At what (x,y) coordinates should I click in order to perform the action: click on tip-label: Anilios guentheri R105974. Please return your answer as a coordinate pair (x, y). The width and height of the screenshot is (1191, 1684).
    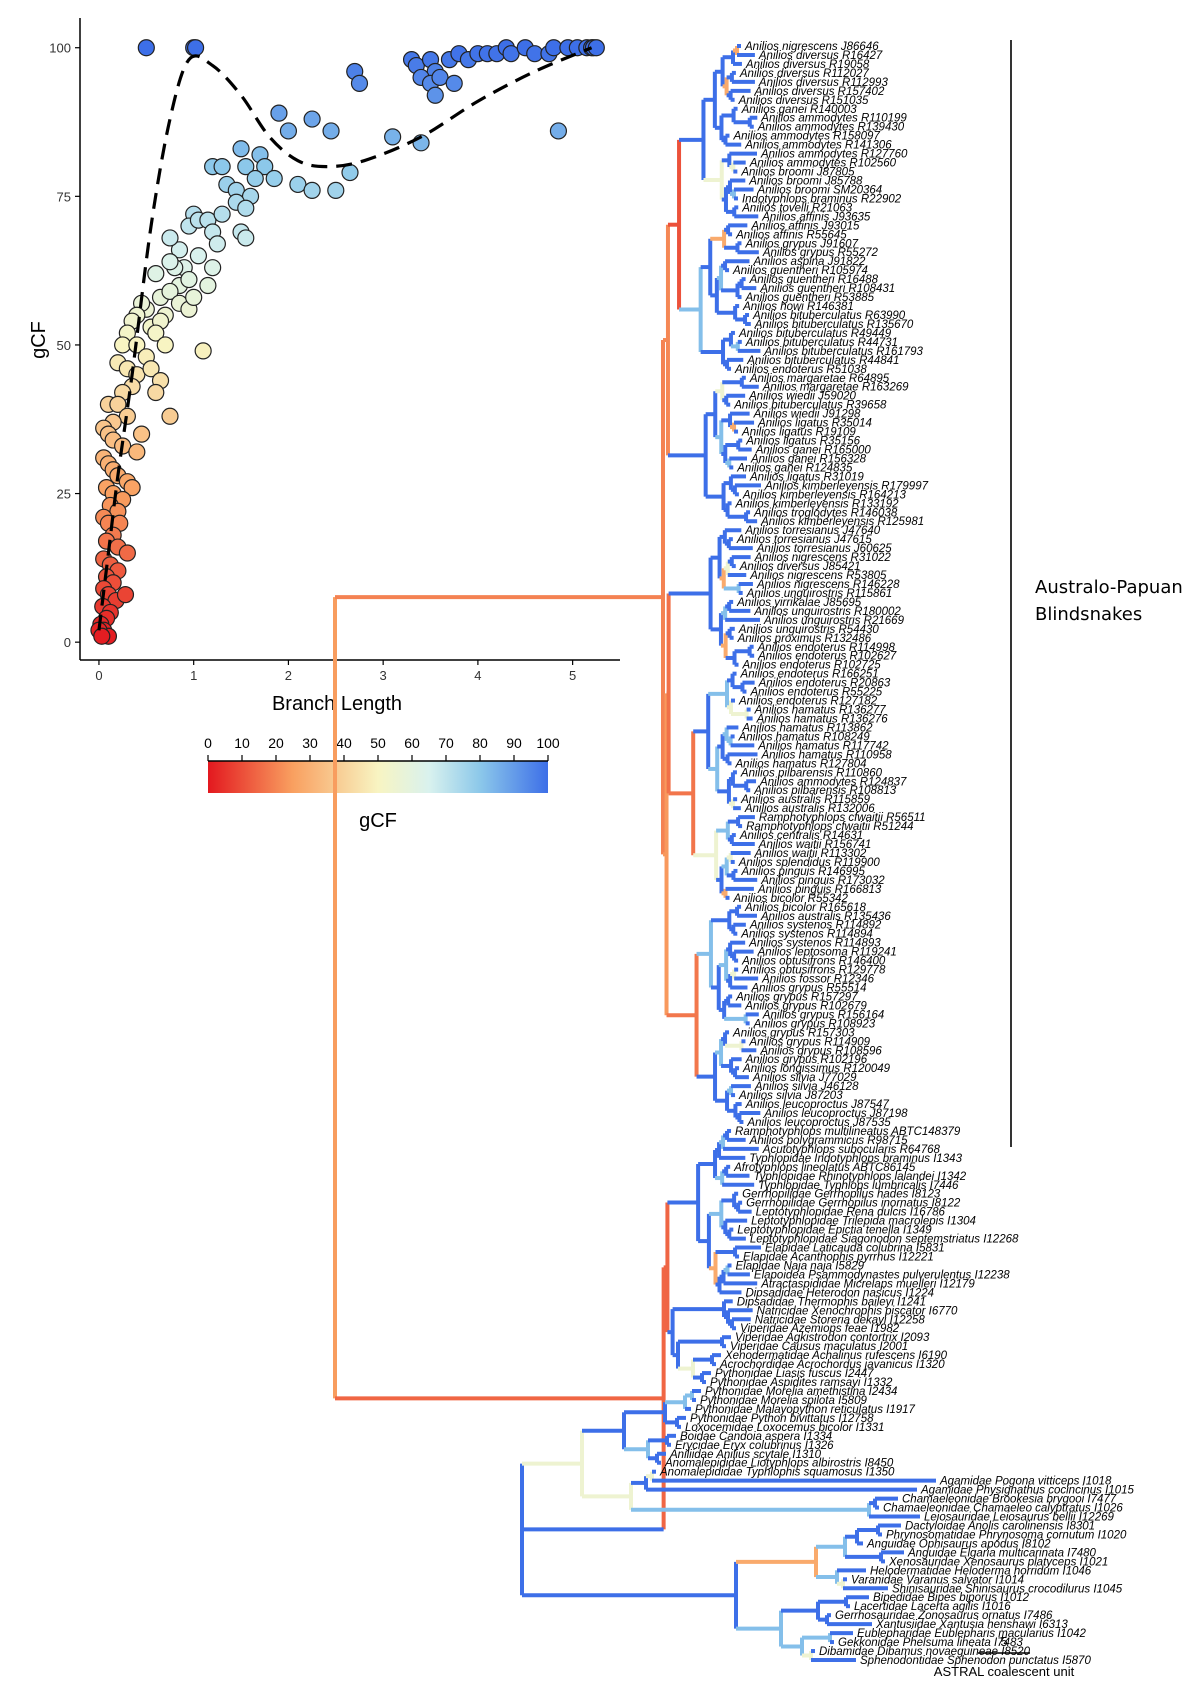
    Looking at the image, I should click on (800, 271).